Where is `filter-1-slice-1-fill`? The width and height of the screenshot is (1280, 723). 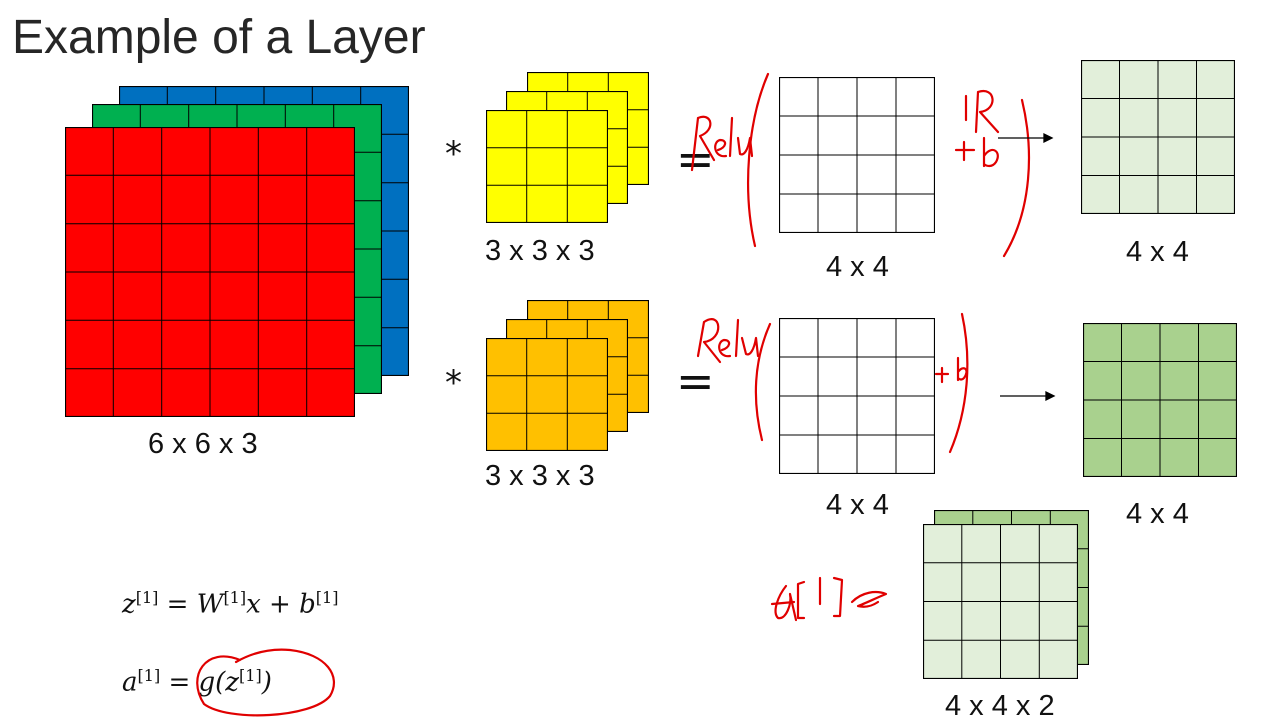 filter-1-slice-1-fill is located at coordinates (547, 166).